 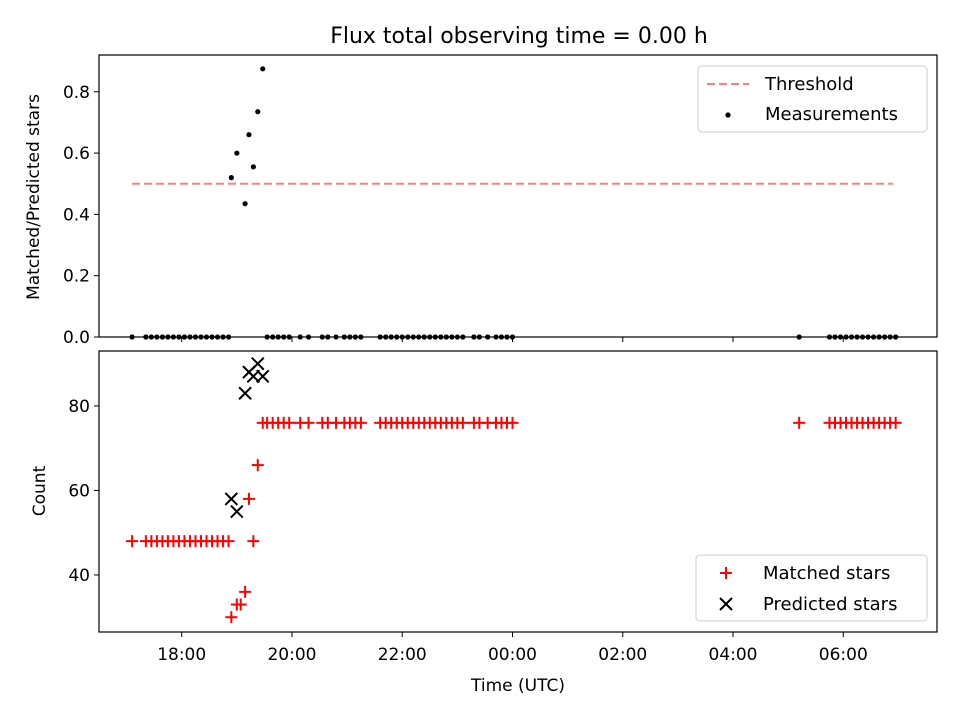 What do you see at coordinates (726, 573) in the screenshot?
I see `matched-legend-swatch` at bounding box center [726, 573].